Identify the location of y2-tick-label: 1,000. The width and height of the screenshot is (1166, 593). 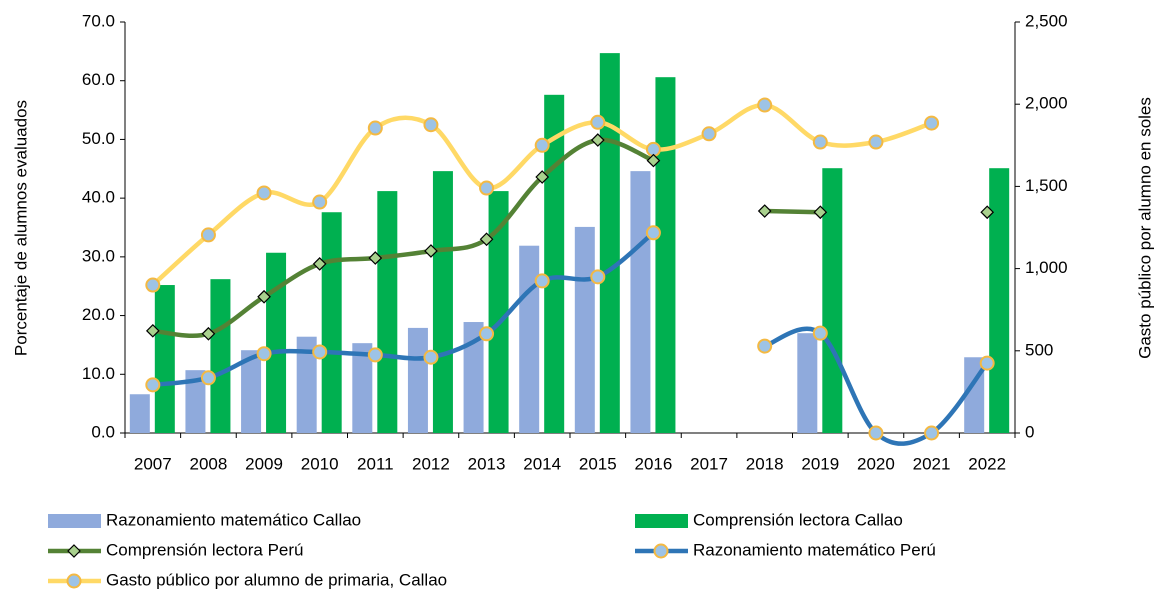
(1046, 267).